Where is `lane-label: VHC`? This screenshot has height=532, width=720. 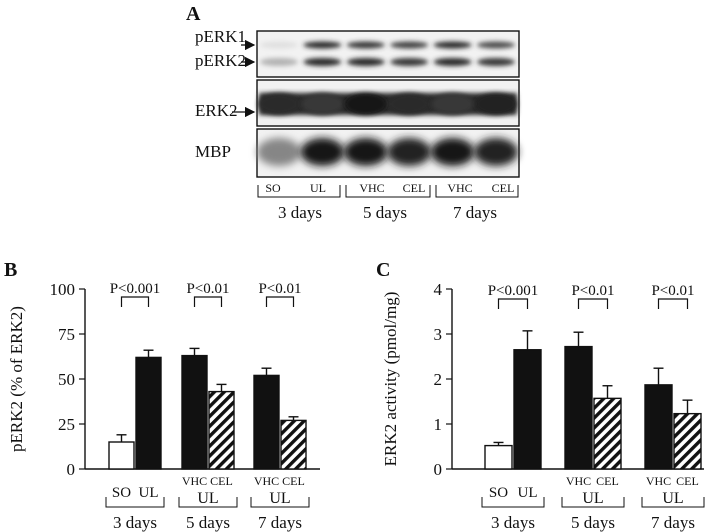 lane-label: VHC is located at coordinates (459, 188).